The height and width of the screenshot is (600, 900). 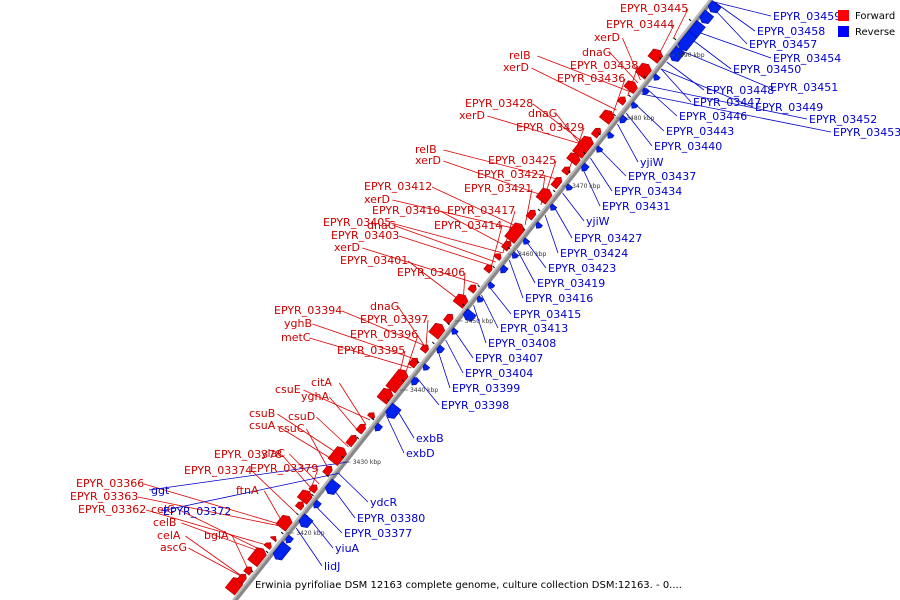 What do you see at coordinates (499, 373) in the screenshot?
I see `reverse-gene-label: EPYR_03404` at bounding box center [499, 373].